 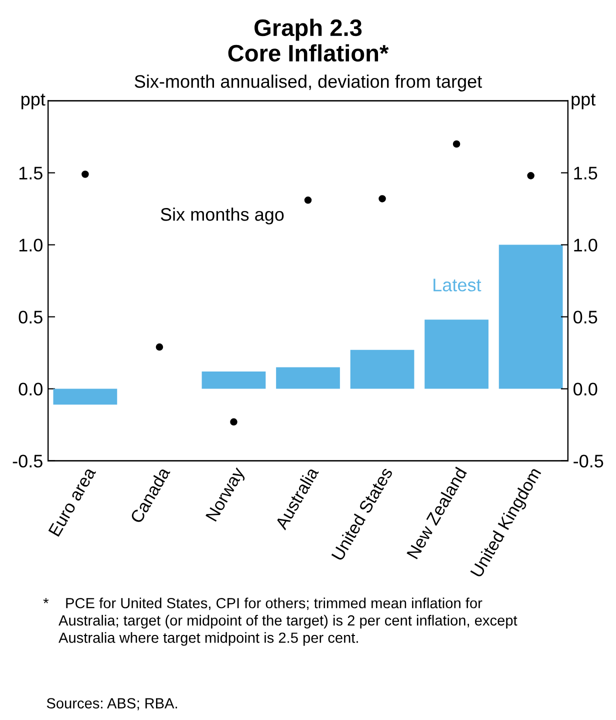 What do you see at coordinates (111, 704) in the screenshot?
I see `source-note: Sources: ABS; RBA.` at bounding box center [111, 704].